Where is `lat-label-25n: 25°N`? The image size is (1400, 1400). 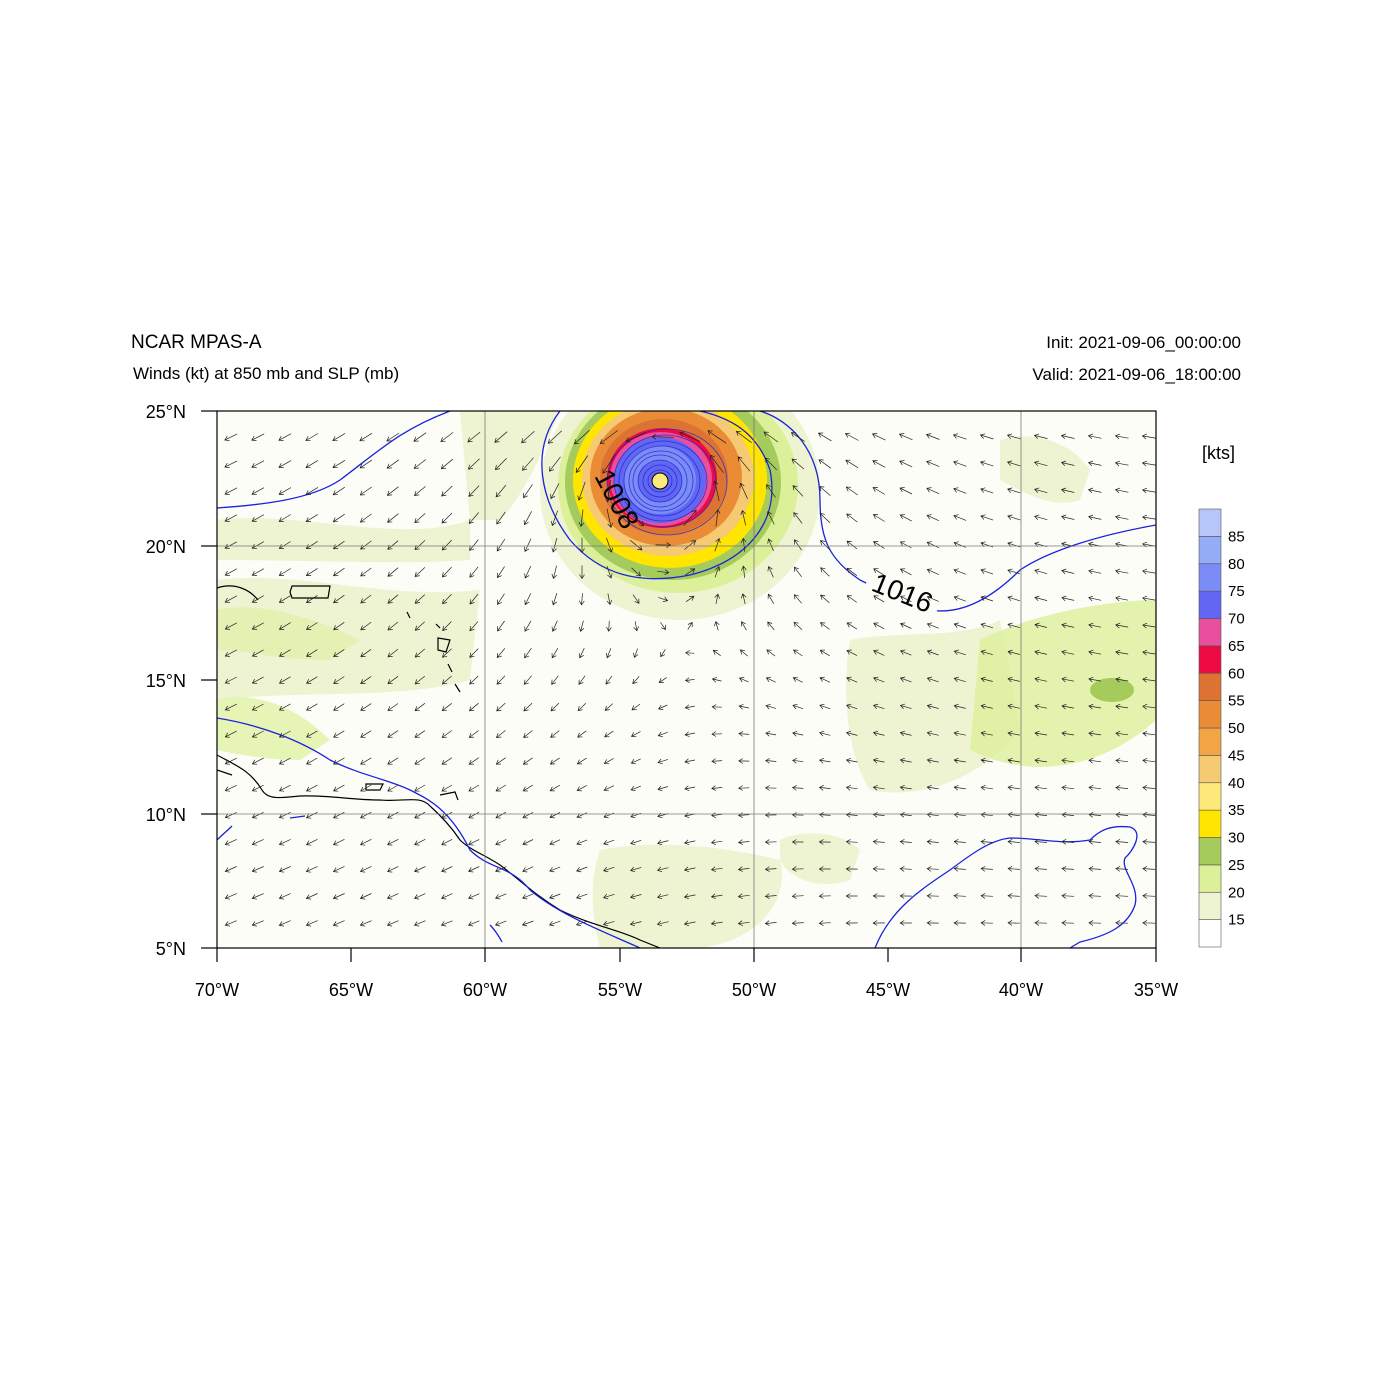
lat-label-25n: 25°N is located at coordinates (166, 412).